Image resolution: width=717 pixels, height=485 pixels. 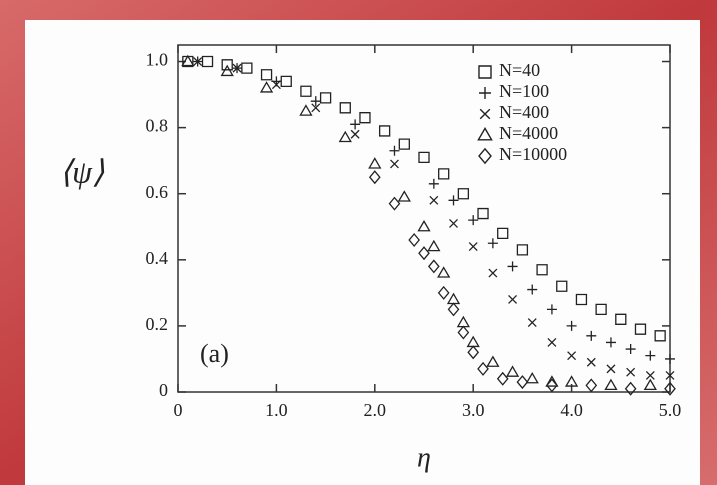 I want to click on y-tick-label: 0.4, so click(x=157, y=258).